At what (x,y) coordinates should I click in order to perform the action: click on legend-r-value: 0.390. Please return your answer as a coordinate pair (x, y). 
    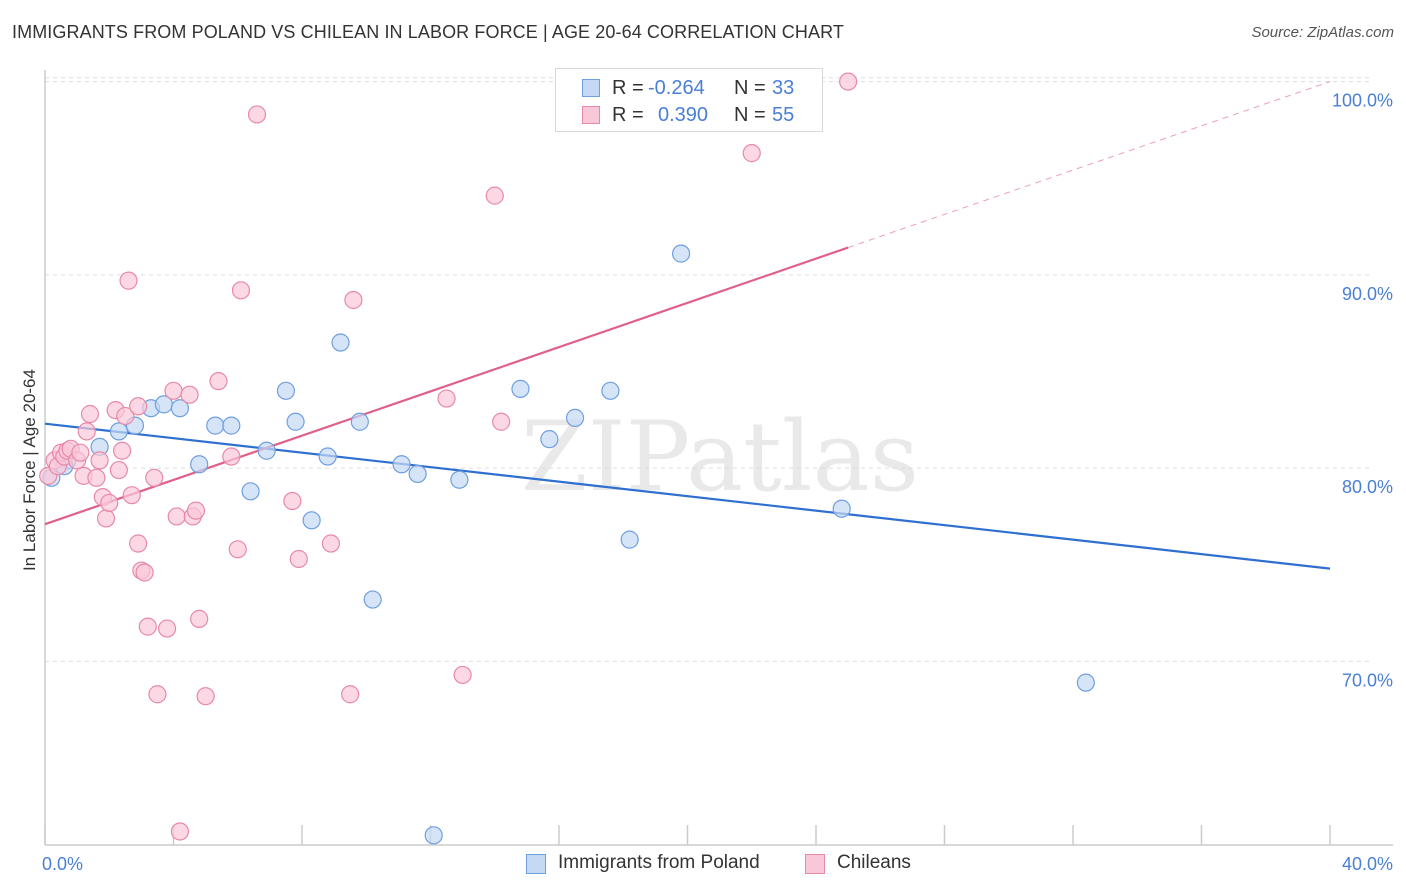
    Looking at the image, I should click on (683, 115).